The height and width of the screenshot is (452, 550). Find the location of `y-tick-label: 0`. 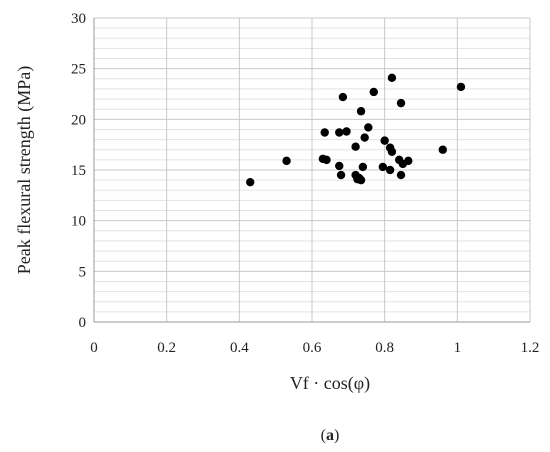

y-tick-label: 0 is located at coordinates (83, 323).